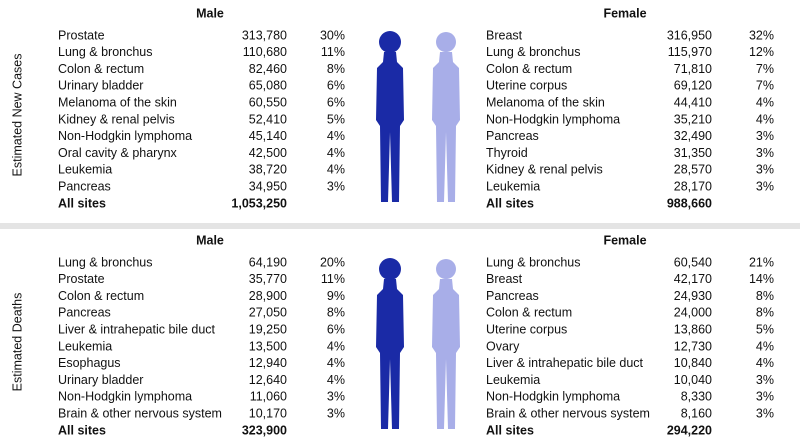  What do you see at coordinates (693, 346) in the screenshot?
I see `case-count: 12,730` at bounding box center [693, 346].